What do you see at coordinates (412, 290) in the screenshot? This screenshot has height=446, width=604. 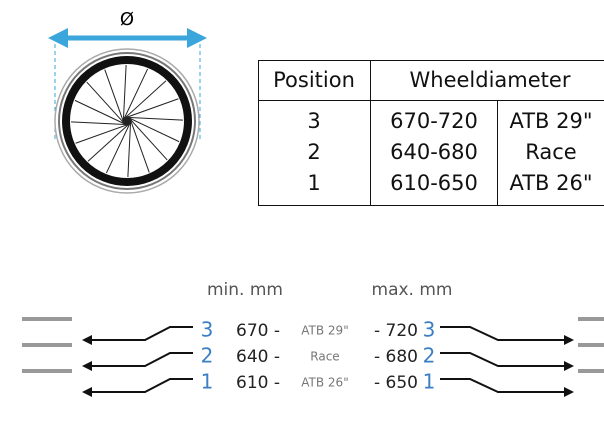 I see `max-label: max. mm` at bounding box center [412, 290].